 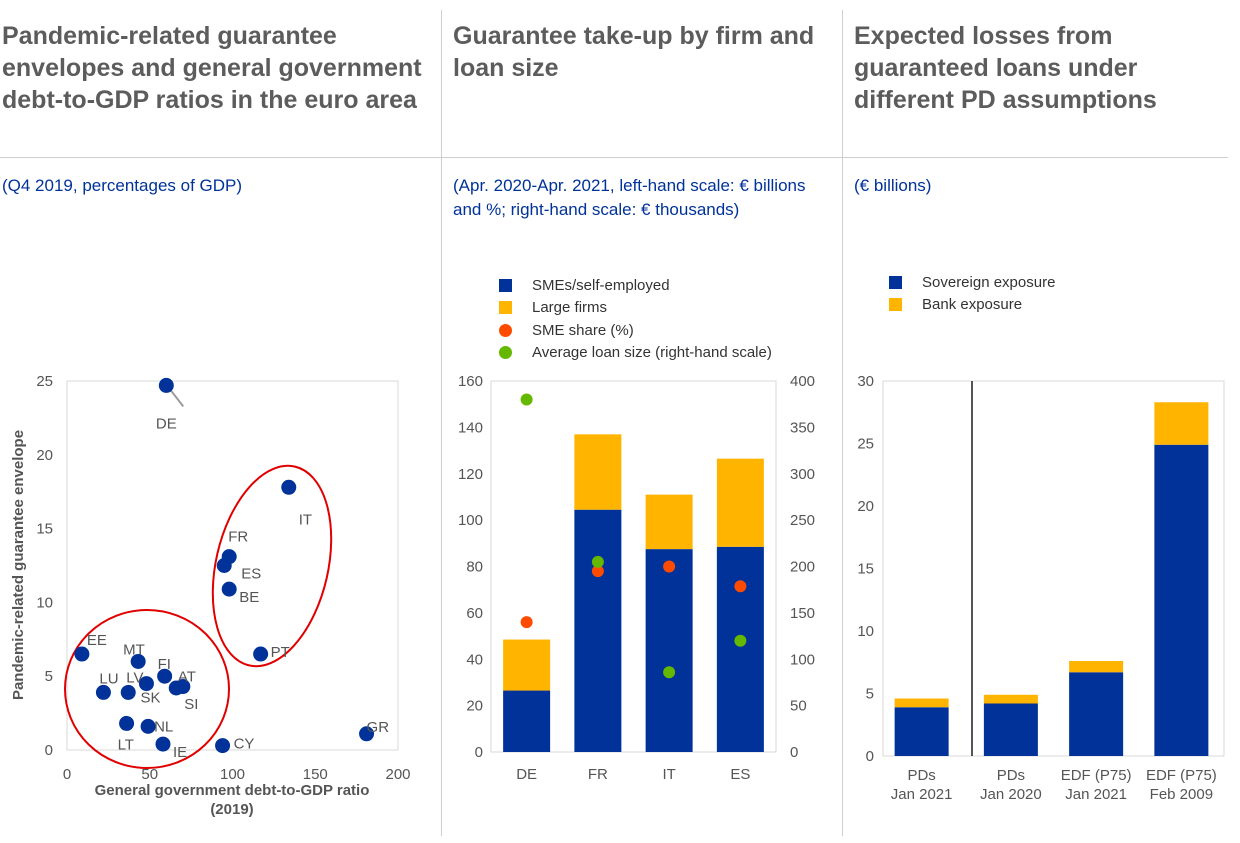 What do you see at coordinates (18, 565) in the screenshot?
I see `y-axis-label: Pandemic-related guarantee envelope` at bounding box center [18, 565].